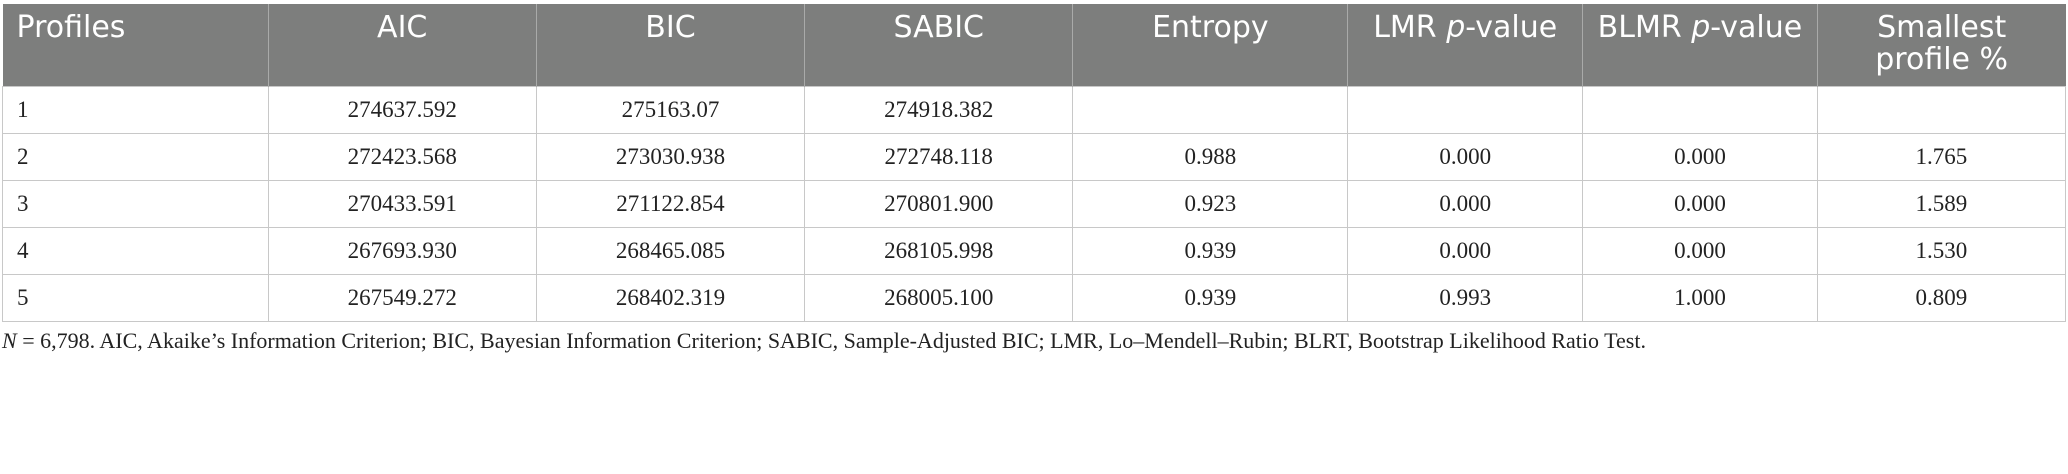 The height and width of the screenshot is (474, 2068). I want to click on cell-smallest-profile: 1.765, so click(1941, 156).